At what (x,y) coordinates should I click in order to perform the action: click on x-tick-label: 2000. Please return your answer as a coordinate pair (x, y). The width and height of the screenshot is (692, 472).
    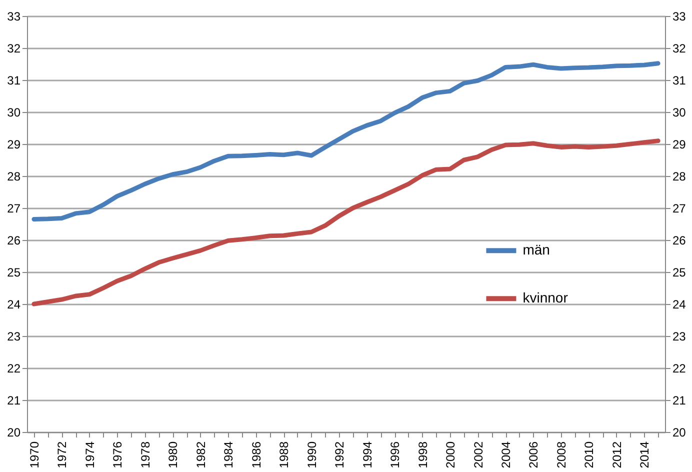
    Looking at the image, I should click on (451, 454).